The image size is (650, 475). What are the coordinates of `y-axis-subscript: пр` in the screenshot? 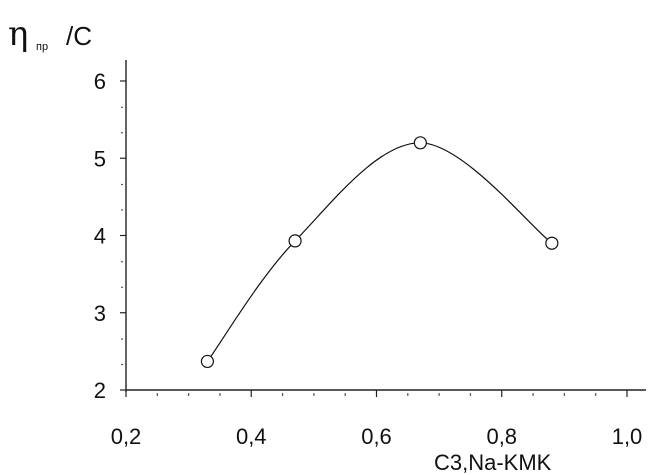 It's located at (42, 47).